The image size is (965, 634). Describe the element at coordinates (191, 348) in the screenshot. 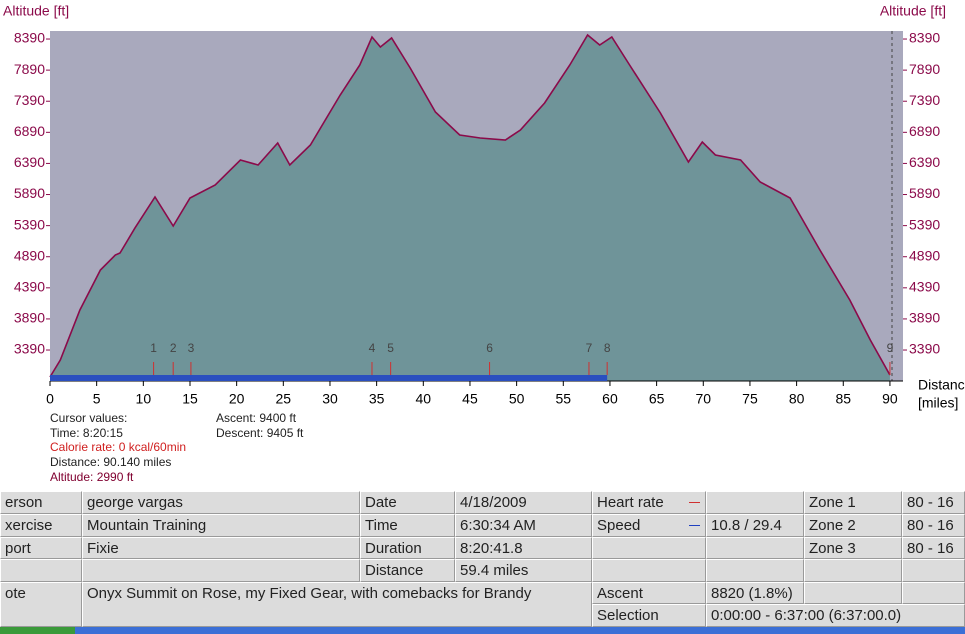

I see `lap-label: 3` at that location.